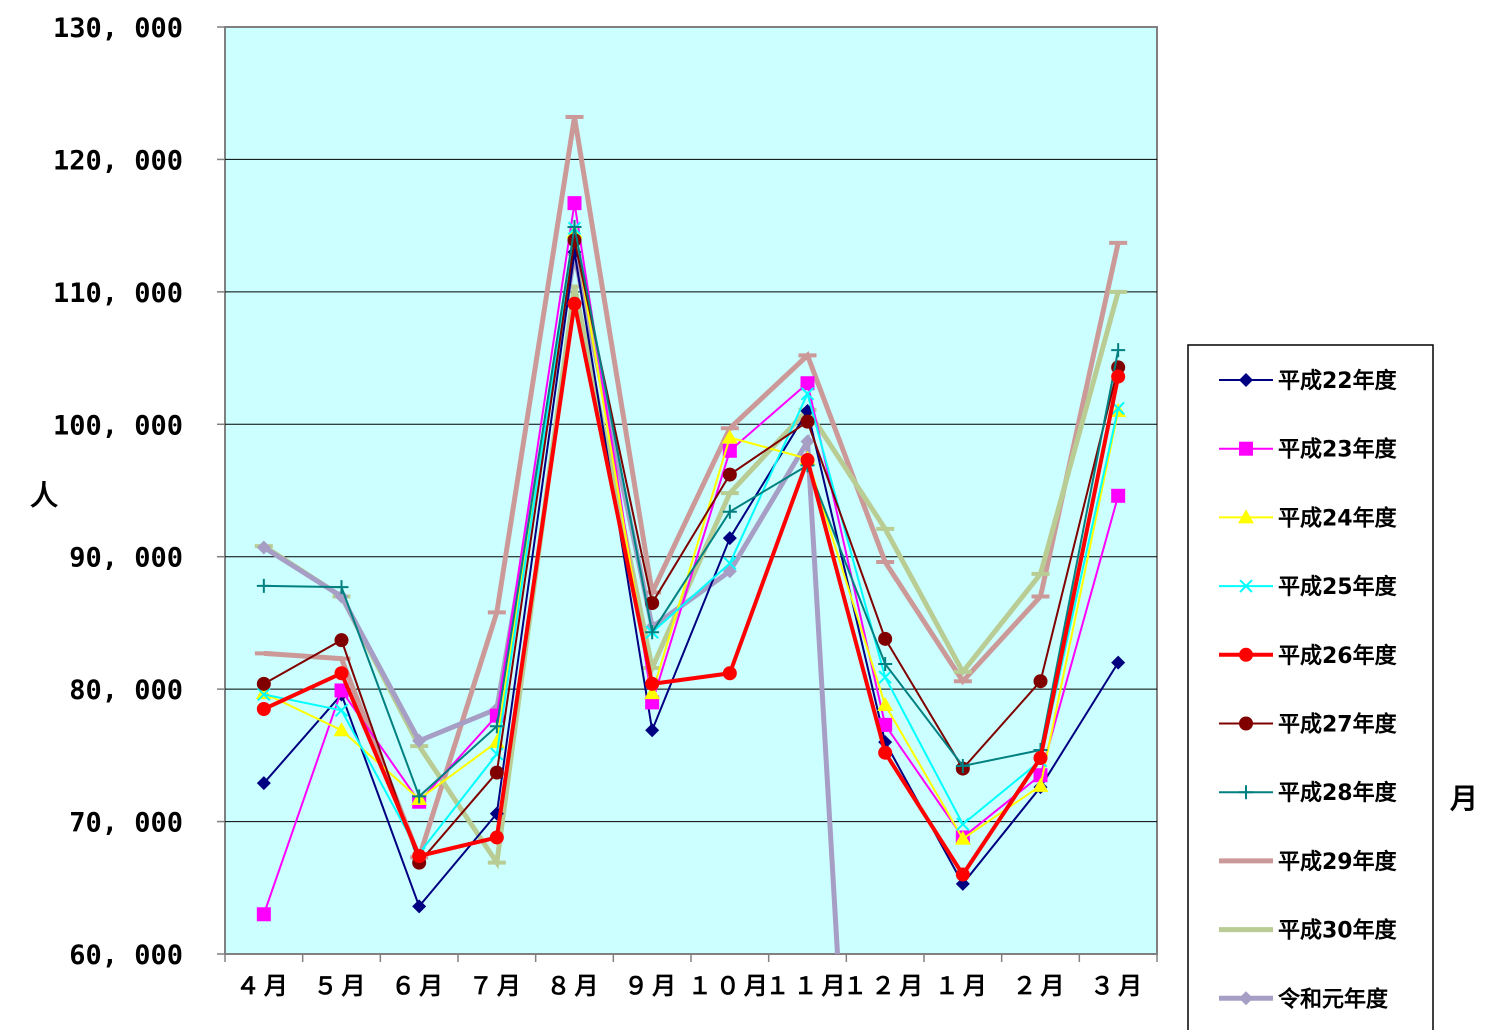  What do you see at coordinates (808, 986) in the screenshot?
I see `x-tick-label: １１月` at bounding box center [808, 986].